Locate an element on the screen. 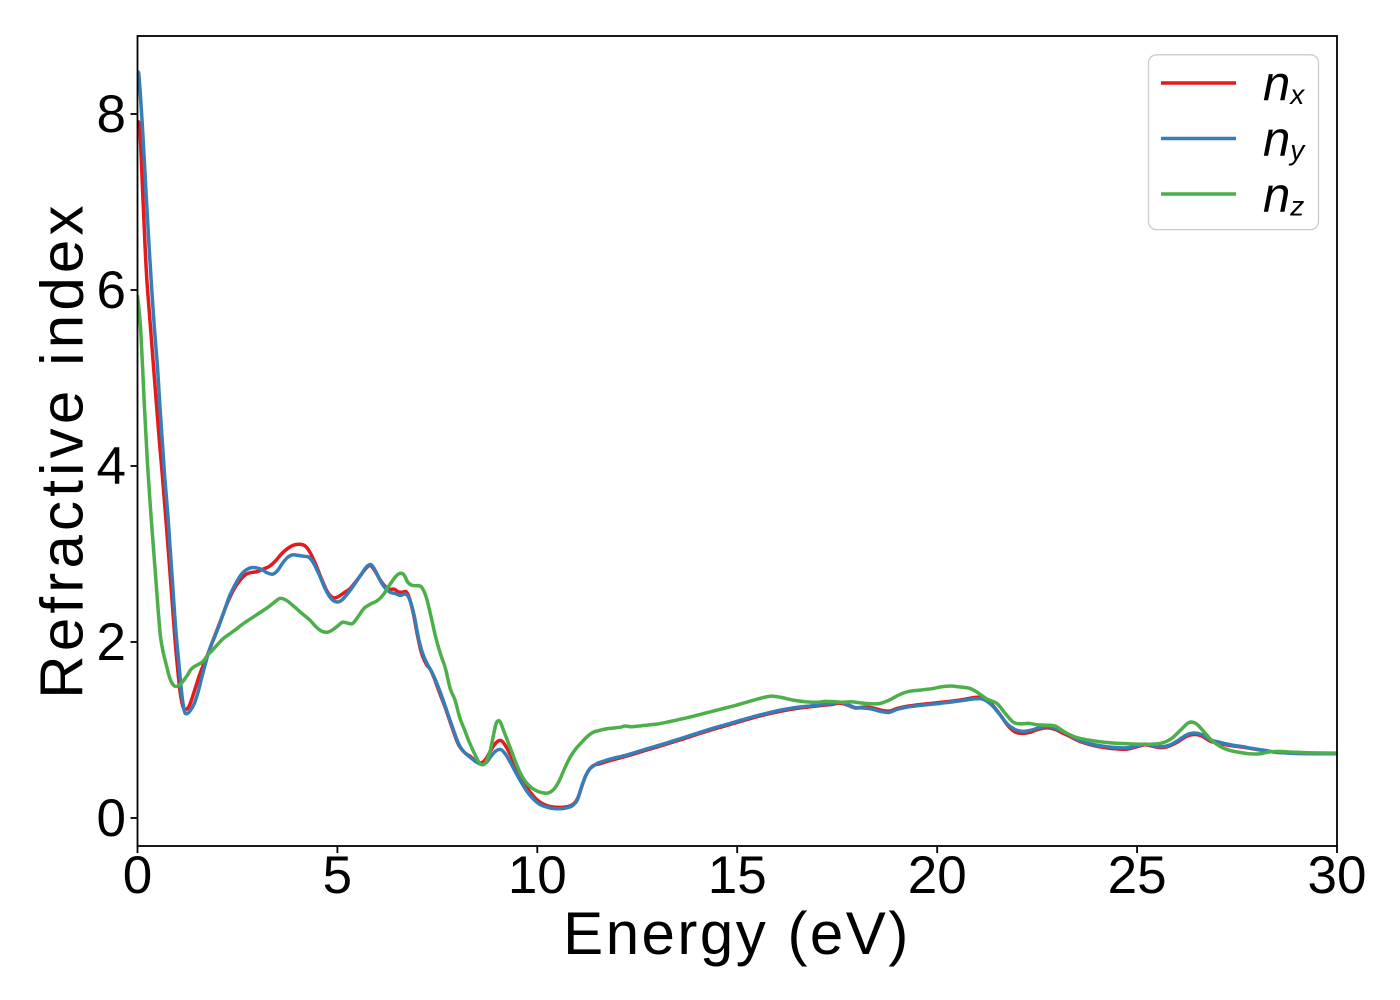 This screenshot has height=1000, width=1400. svg-text: Refractive index is located at coordinates (61, 449).